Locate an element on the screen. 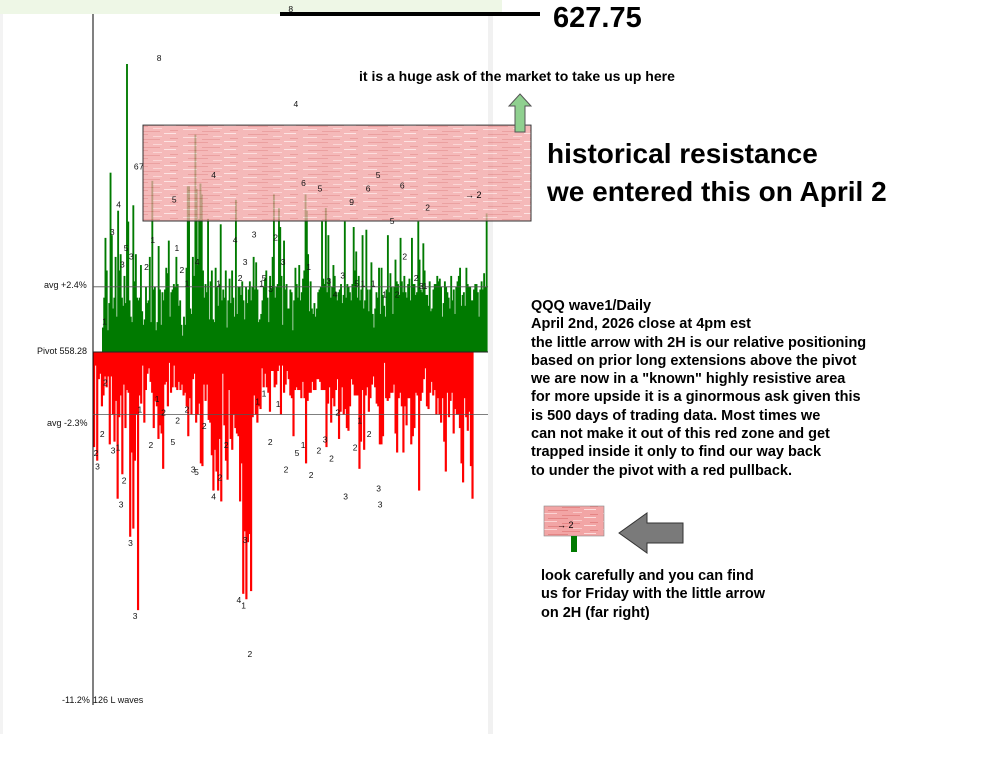 This screenshot has width=991, height=758. friday-note-line: us for Friday with the little arrow is located at coordinates (653, 594).